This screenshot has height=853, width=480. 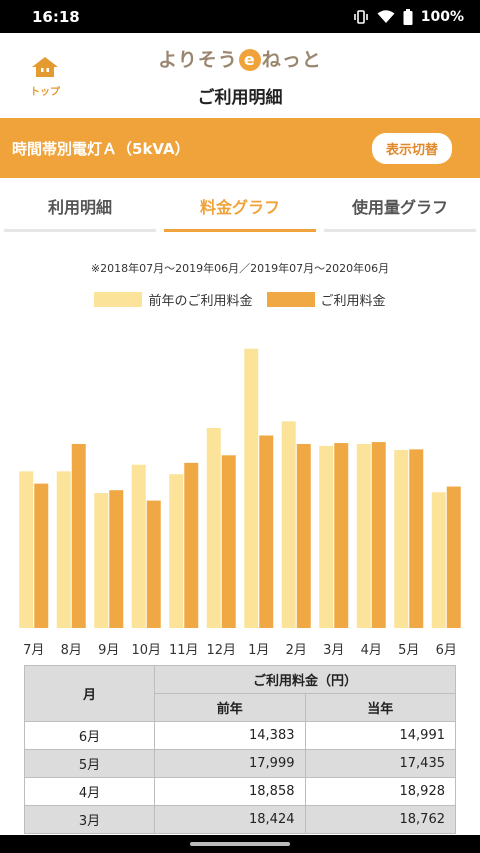 I want to click on table-header-fee: ご利用料金（円）, so click(x=305, y=679).